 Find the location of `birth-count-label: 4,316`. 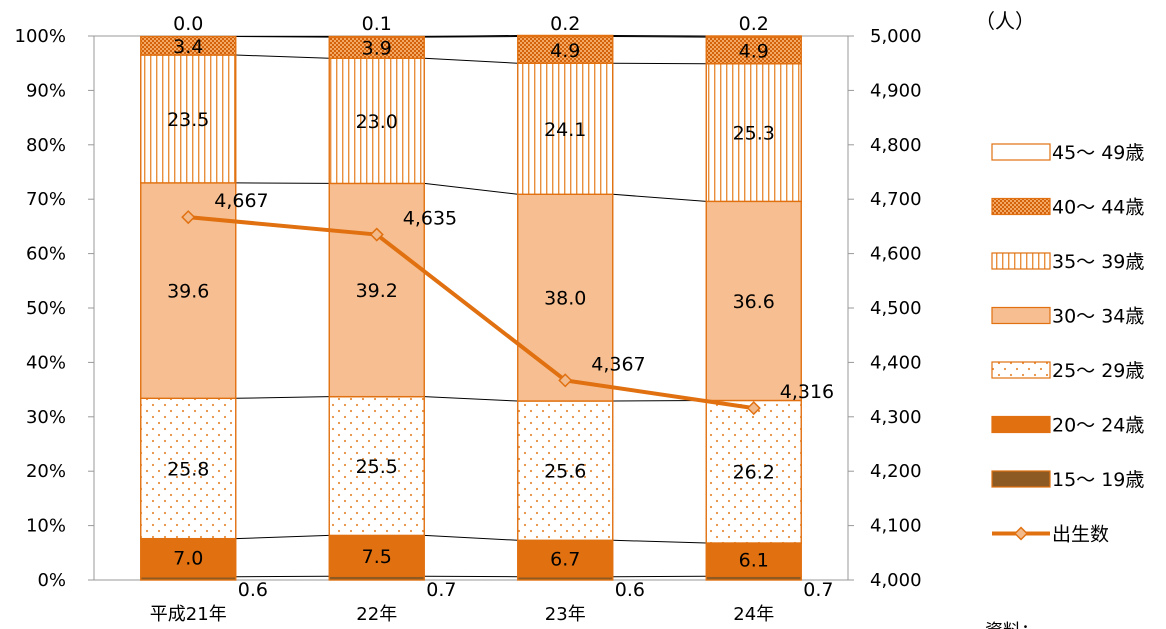

birth-count-label: 4,316 is located at coordinates (807, 392).